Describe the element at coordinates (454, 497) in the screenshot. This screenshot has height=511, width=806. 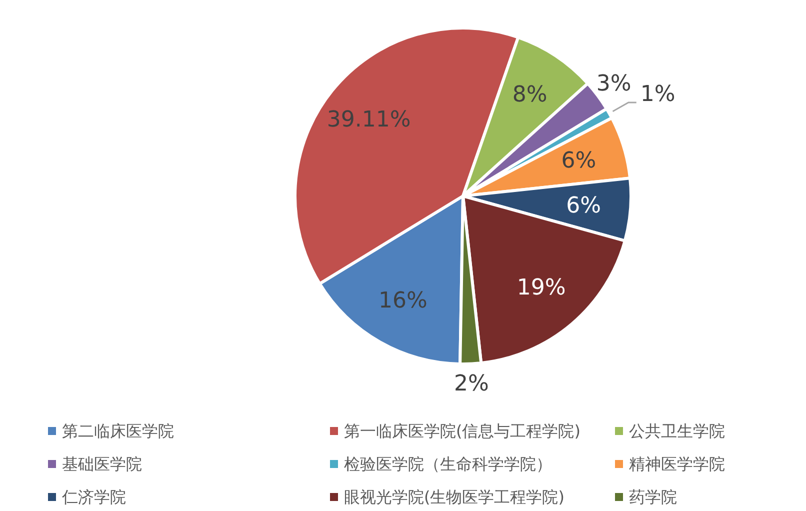
I see `legend-label: 眼视光学院(生物医学工程学院)` at that location.